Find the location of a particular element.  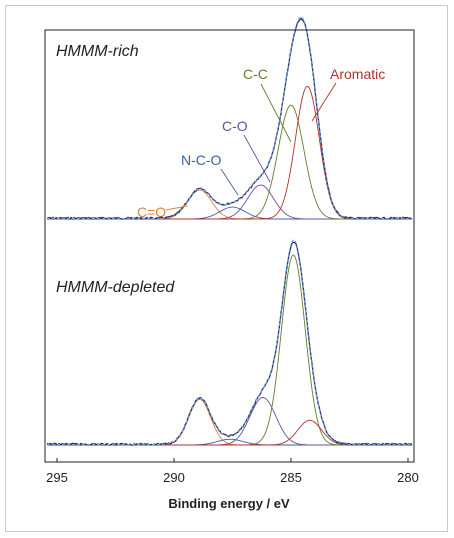

x-axis: 295 290 285 280 Binding energy / eV is located at coordinates (232, 490).